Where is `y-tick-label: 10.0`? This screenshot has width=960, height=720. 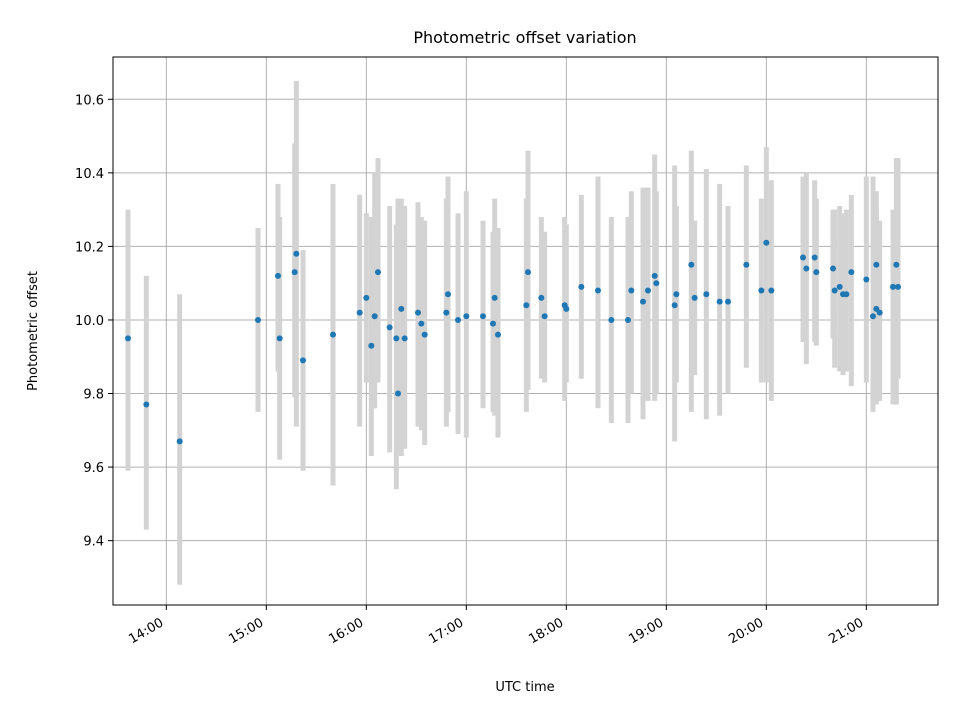
y-tick-label: 10.0 is located at coordinates (89, 321).